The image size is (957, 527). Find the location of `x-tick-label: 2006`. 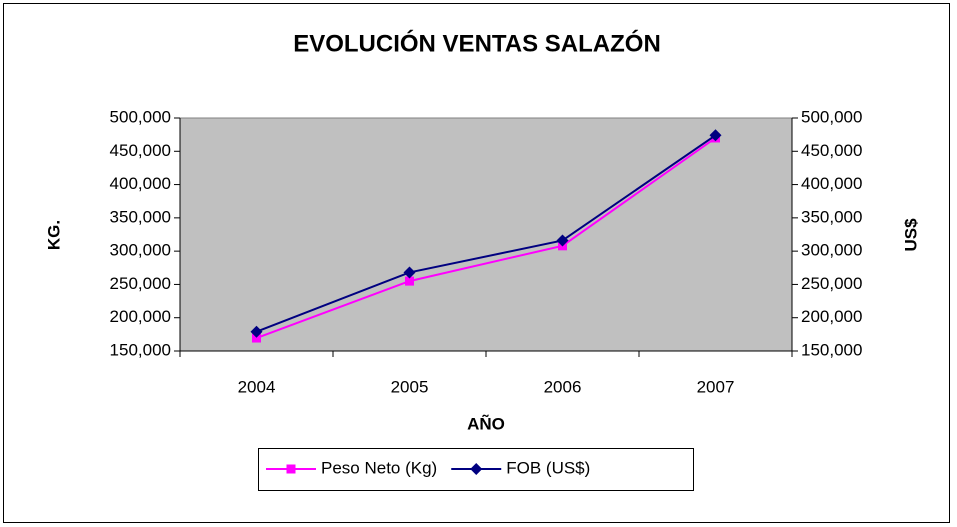

x-tick-label: 2006 is located at coordinates (563, 386).